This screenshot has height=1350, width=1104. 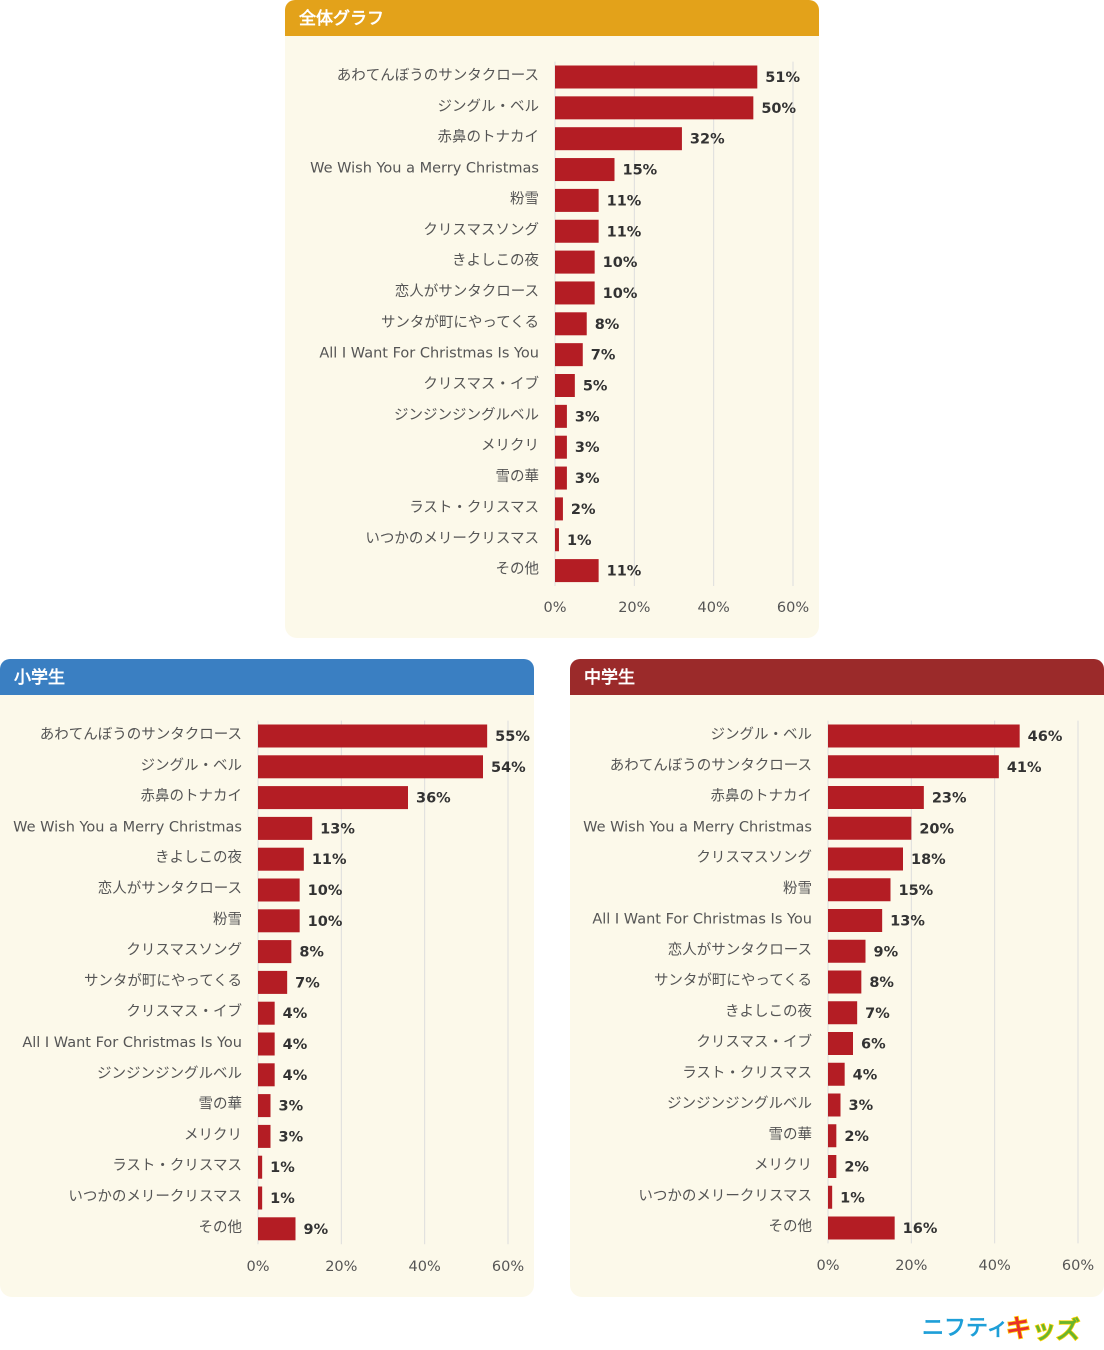 I want to click on elementary-value-label: 54%, so click(x=508, y=768).